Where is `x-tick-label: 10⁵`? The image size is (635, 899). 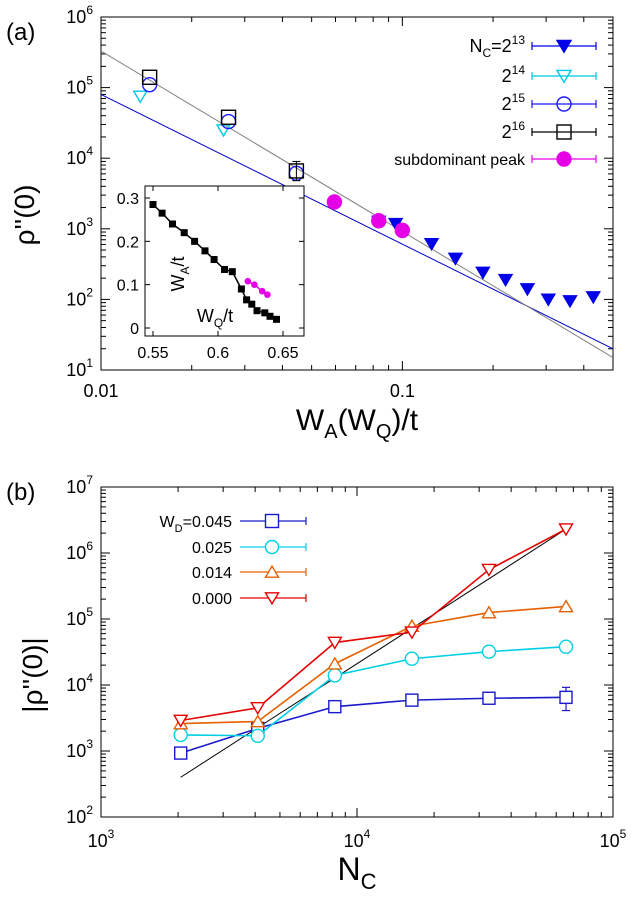 x-tick-label: 10⁵ is located at coordinates (613, 839).